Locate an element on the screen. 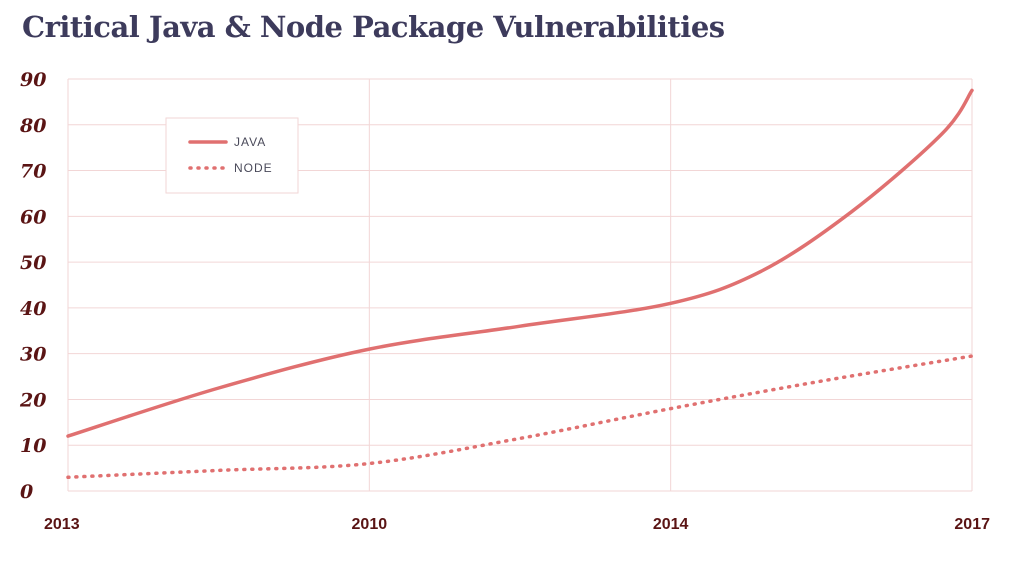  y-tick-label-80: 80 is located at coordinates (32, 126).